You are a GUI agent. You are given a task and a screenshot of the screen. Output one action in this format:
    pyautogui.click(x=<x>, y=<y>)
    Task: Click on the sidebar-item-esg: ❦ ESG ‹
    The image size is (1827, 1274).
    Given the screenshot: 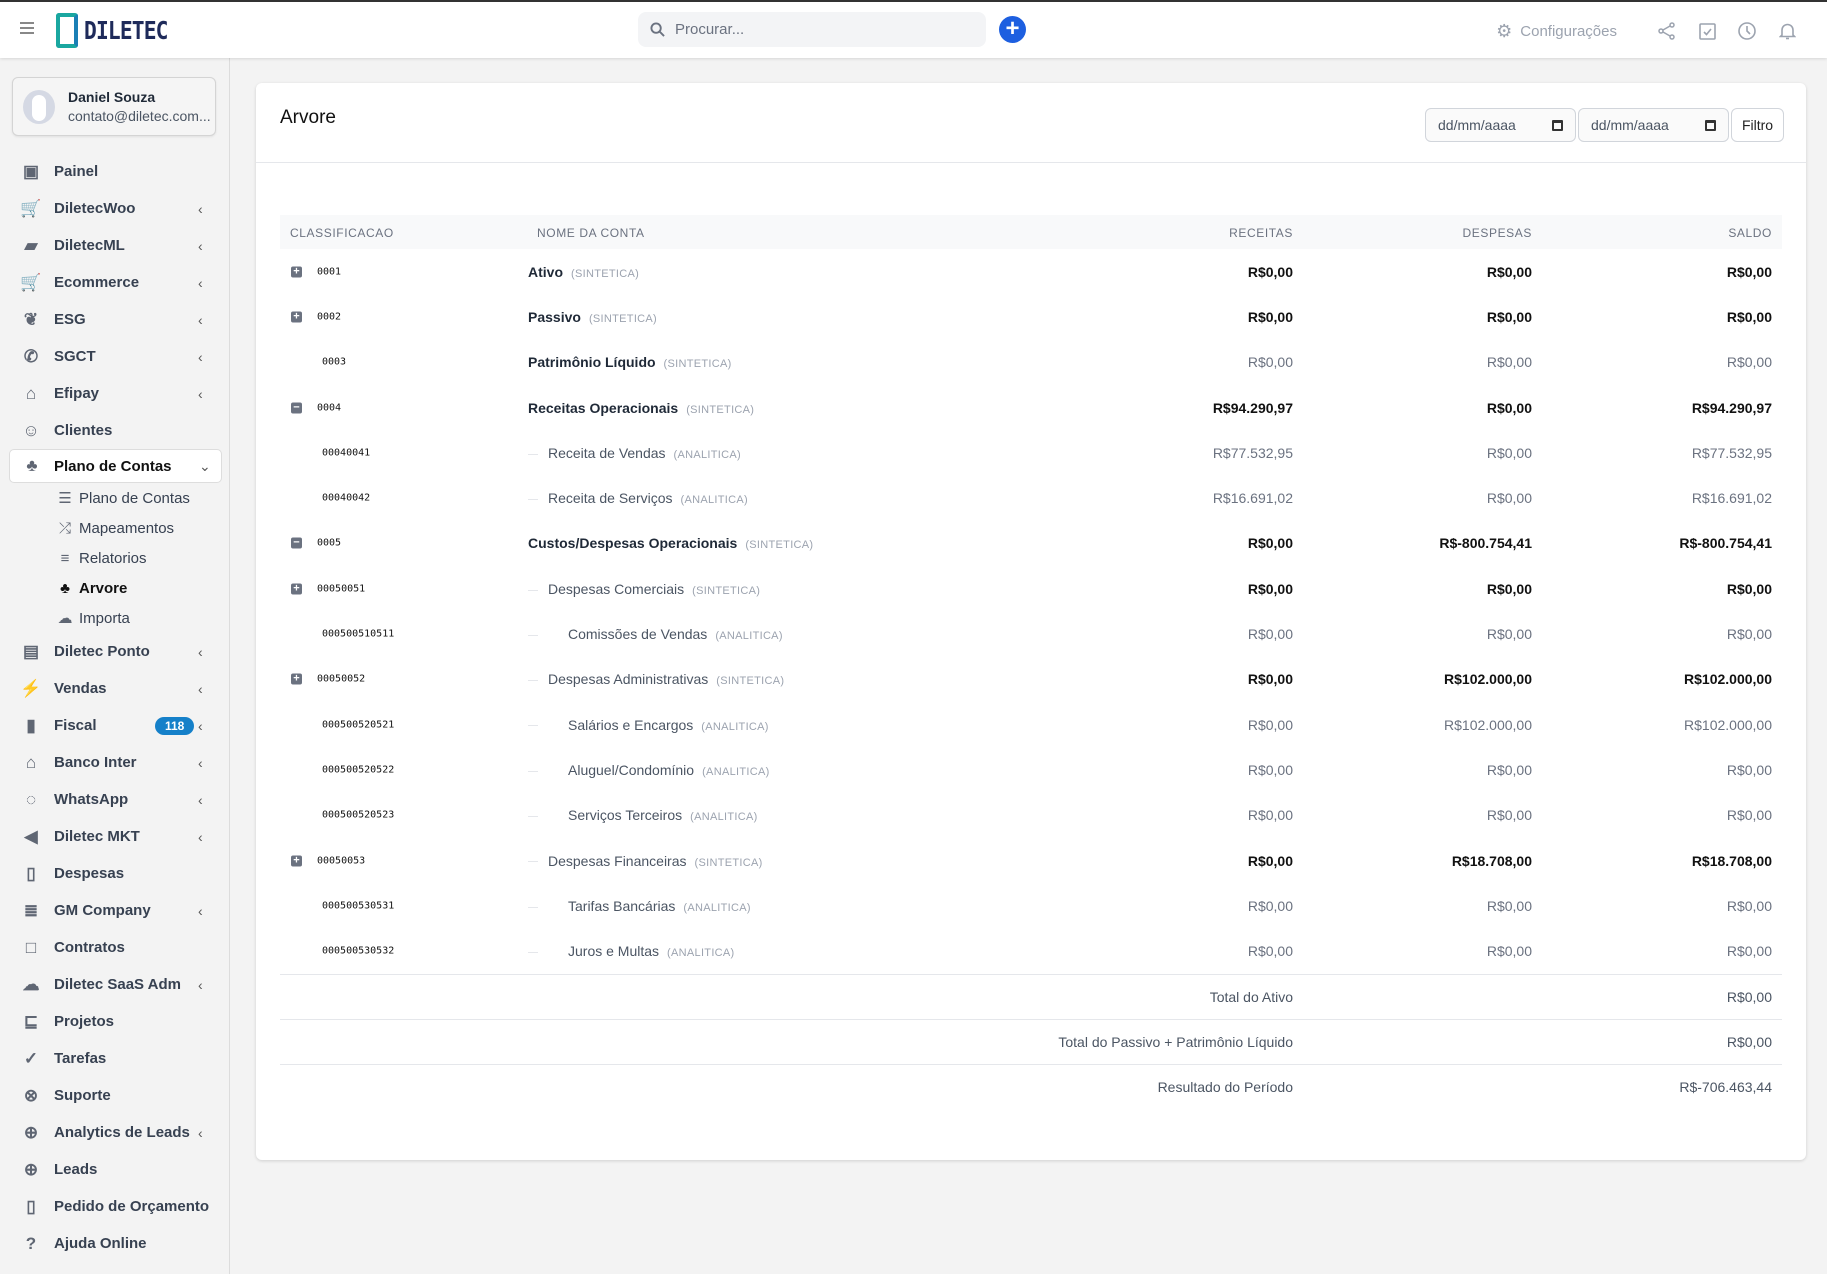 What is the action you would take?
    pyautogui.click(x=115, y=319)
    